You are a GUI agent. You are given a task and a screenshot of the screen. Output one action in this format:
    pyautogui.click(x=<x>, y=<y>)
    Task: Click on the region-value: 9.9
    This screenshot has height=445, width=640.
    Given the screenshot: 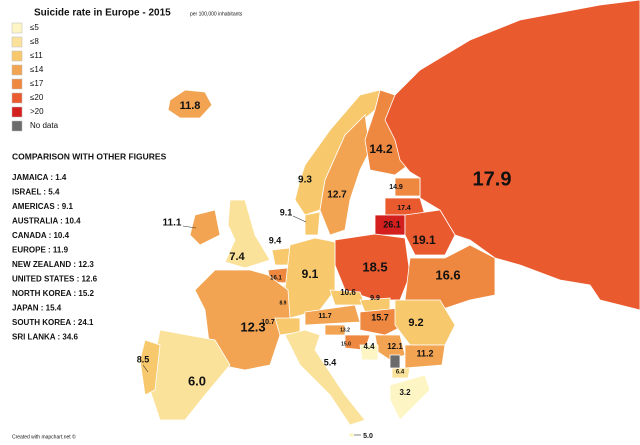 What is the action you would take?
    pyautogui.click(x=375, y=298)
    